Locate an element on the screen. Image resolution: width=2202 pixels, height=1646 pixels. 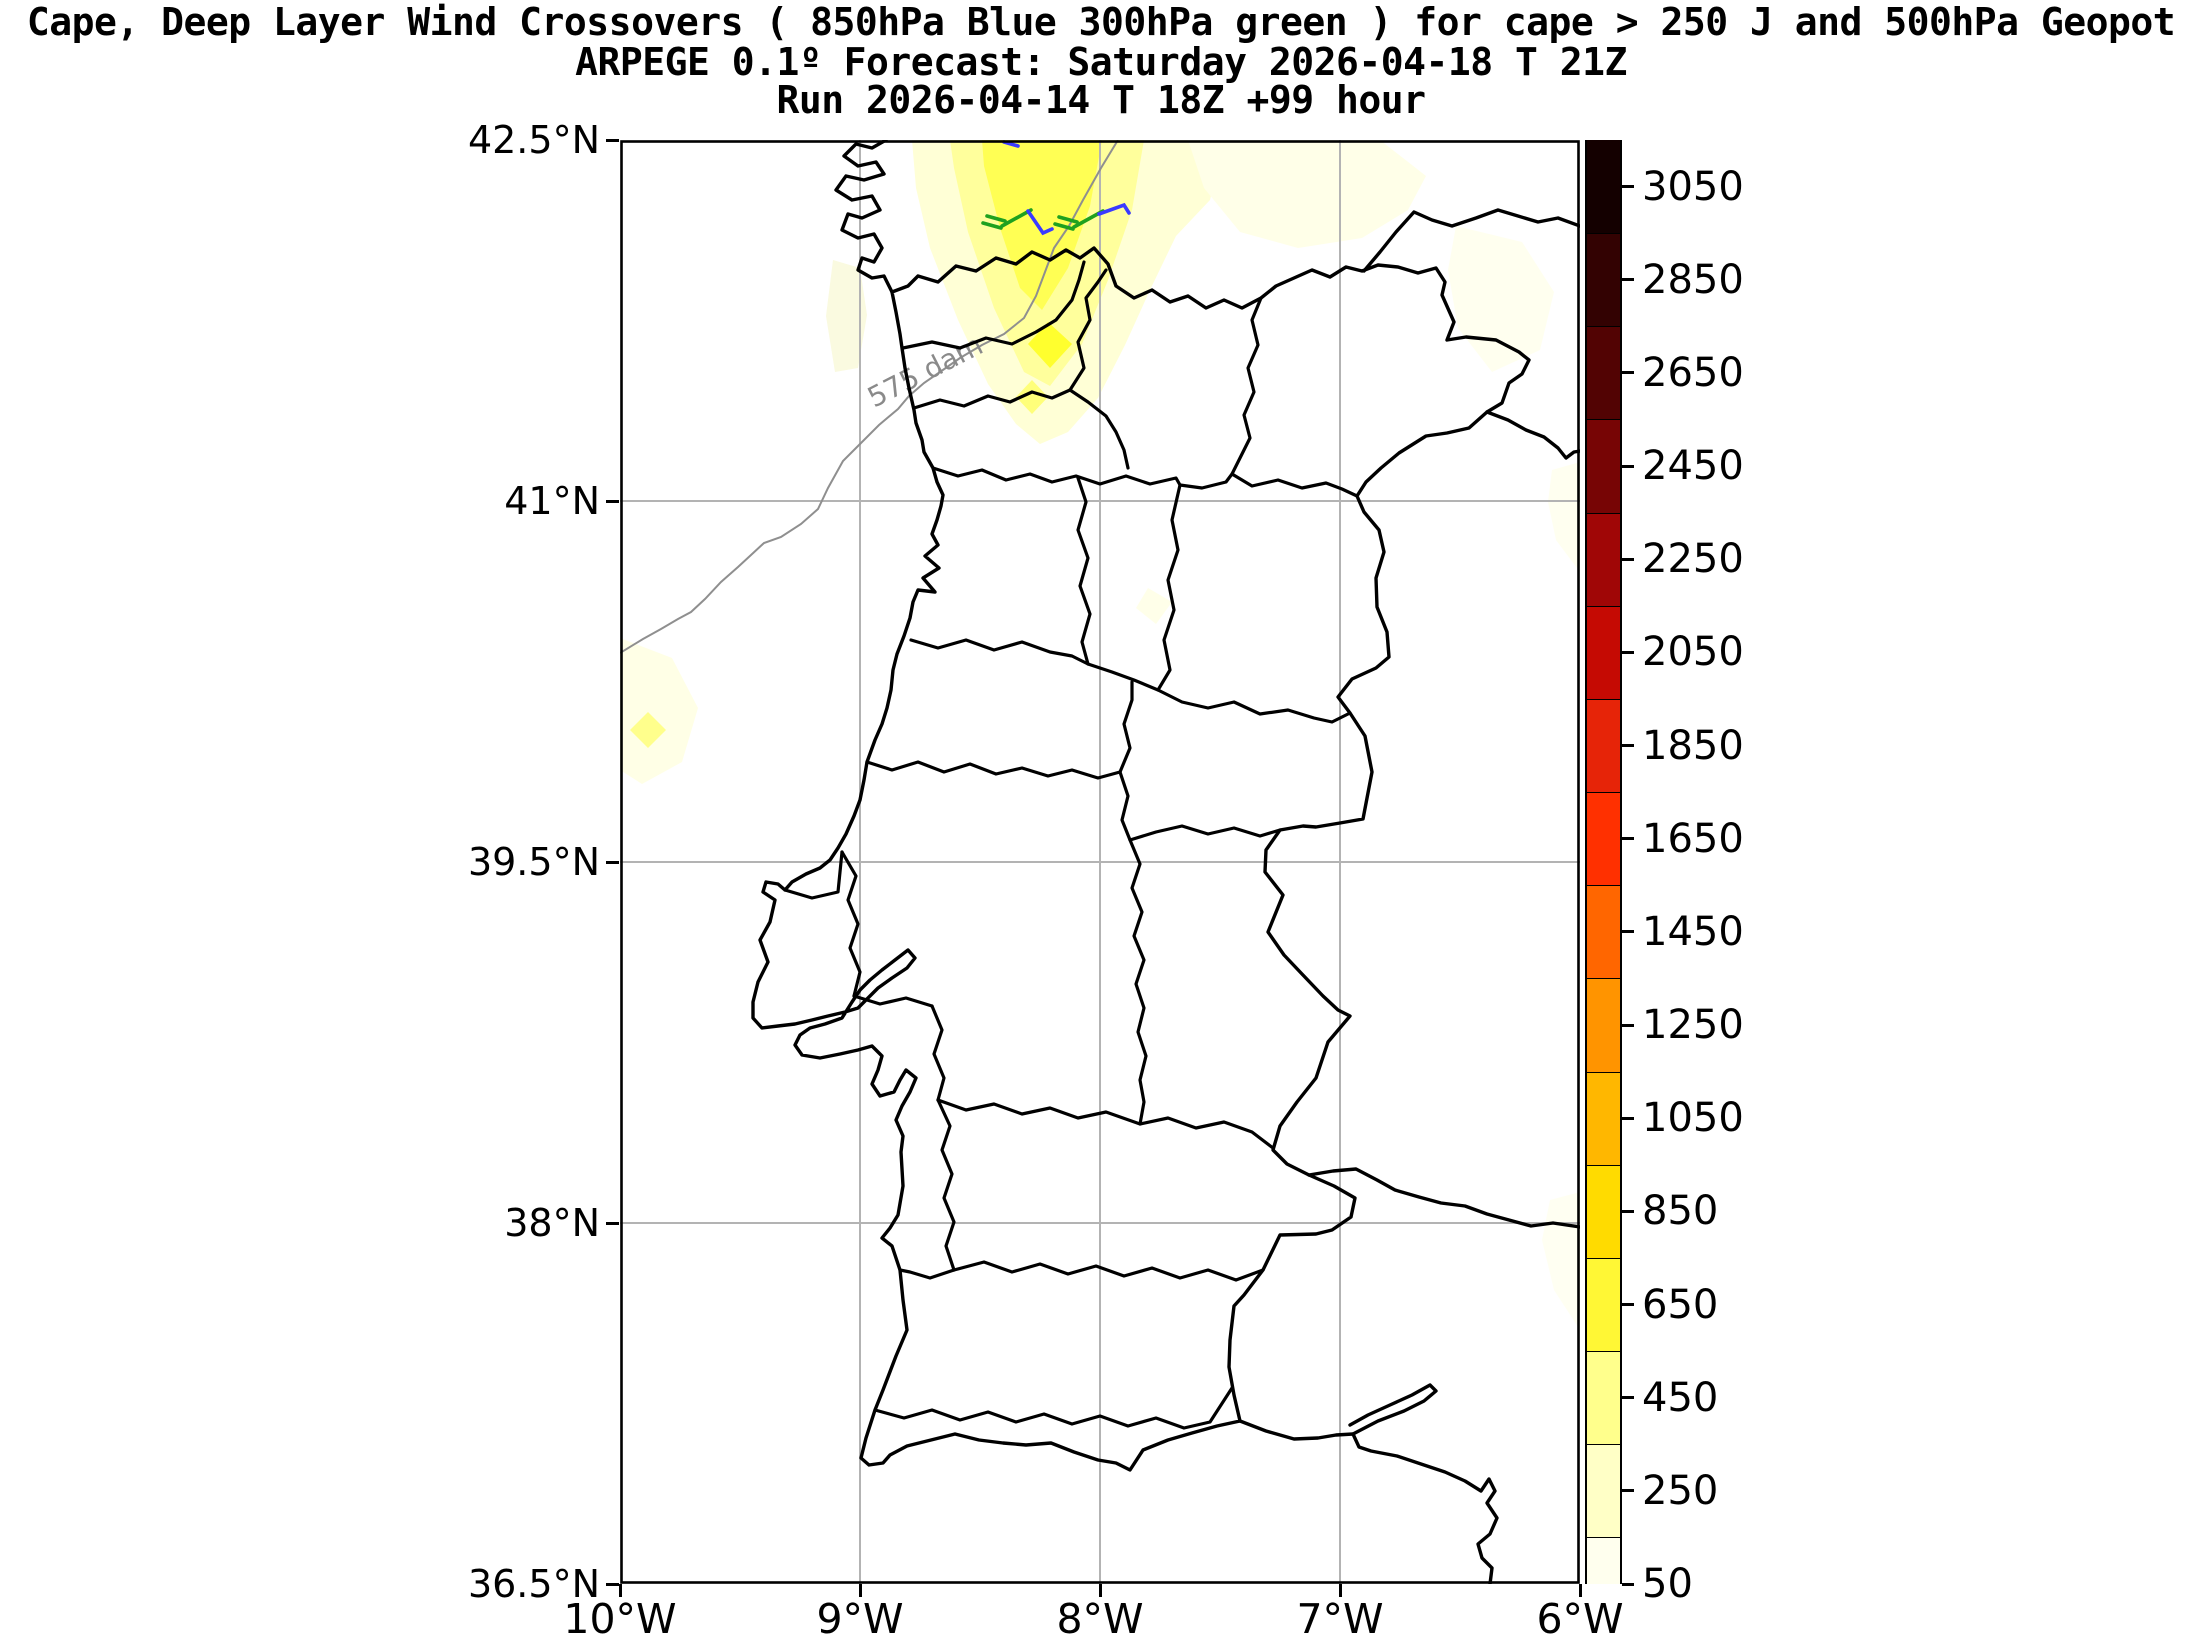
colorbar-tick-label: 1450 is located at coordinates (1693, 931).